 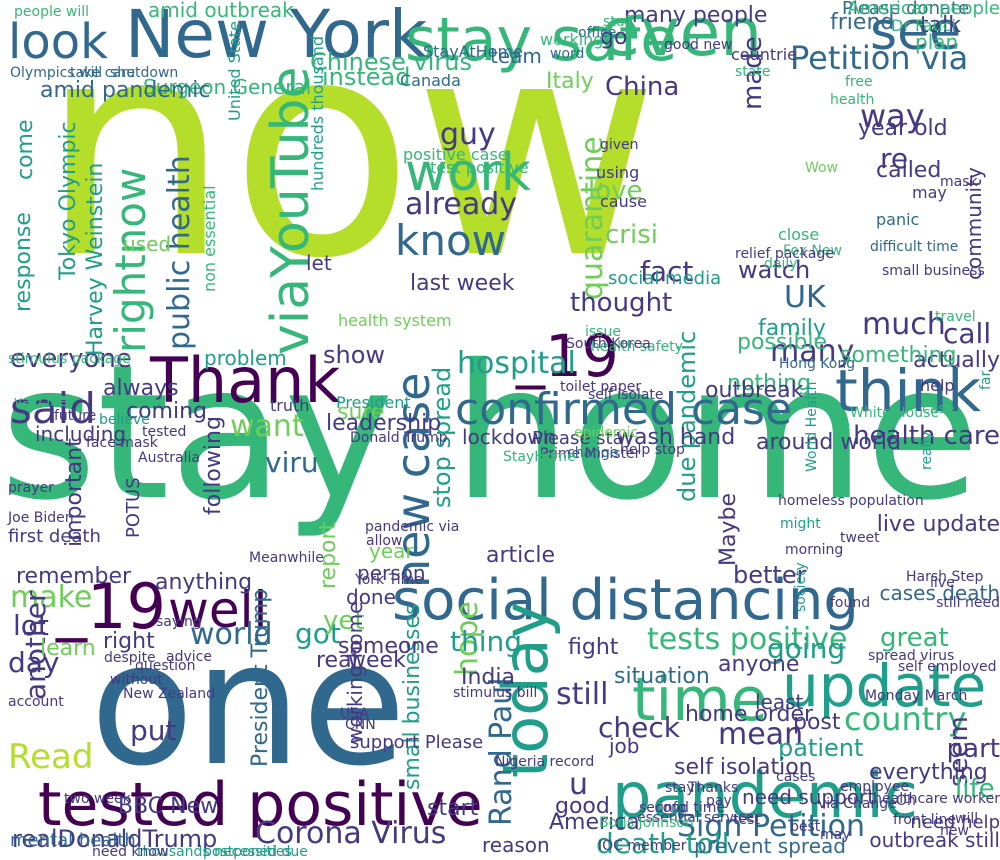 What do you see at coordinates (103, 73) in the screenshot?
I see `word-take-care: take care` at bounding box center [103, 73].